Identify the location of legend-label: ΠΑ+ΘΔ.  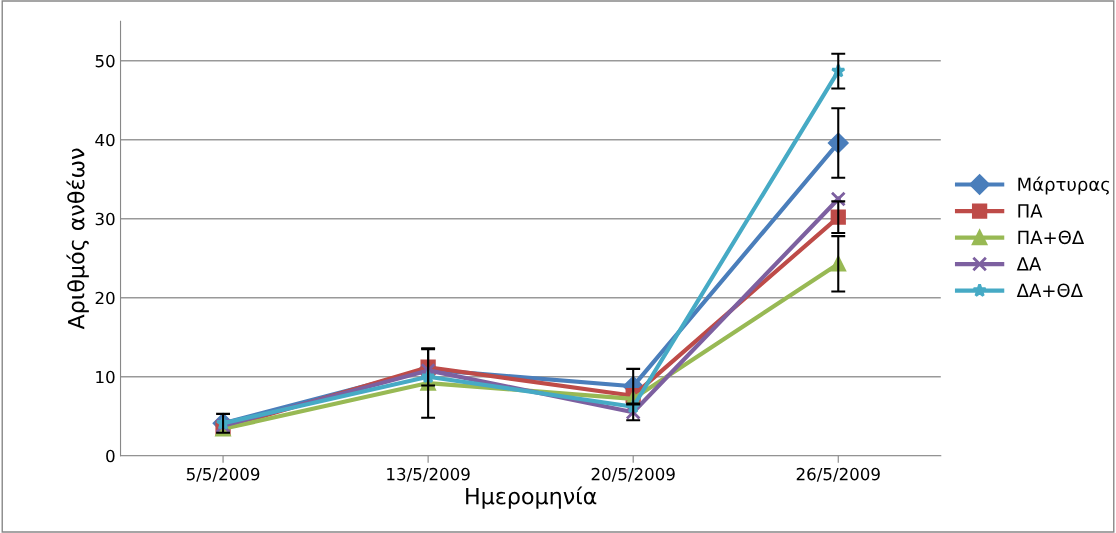
(1051, 237).